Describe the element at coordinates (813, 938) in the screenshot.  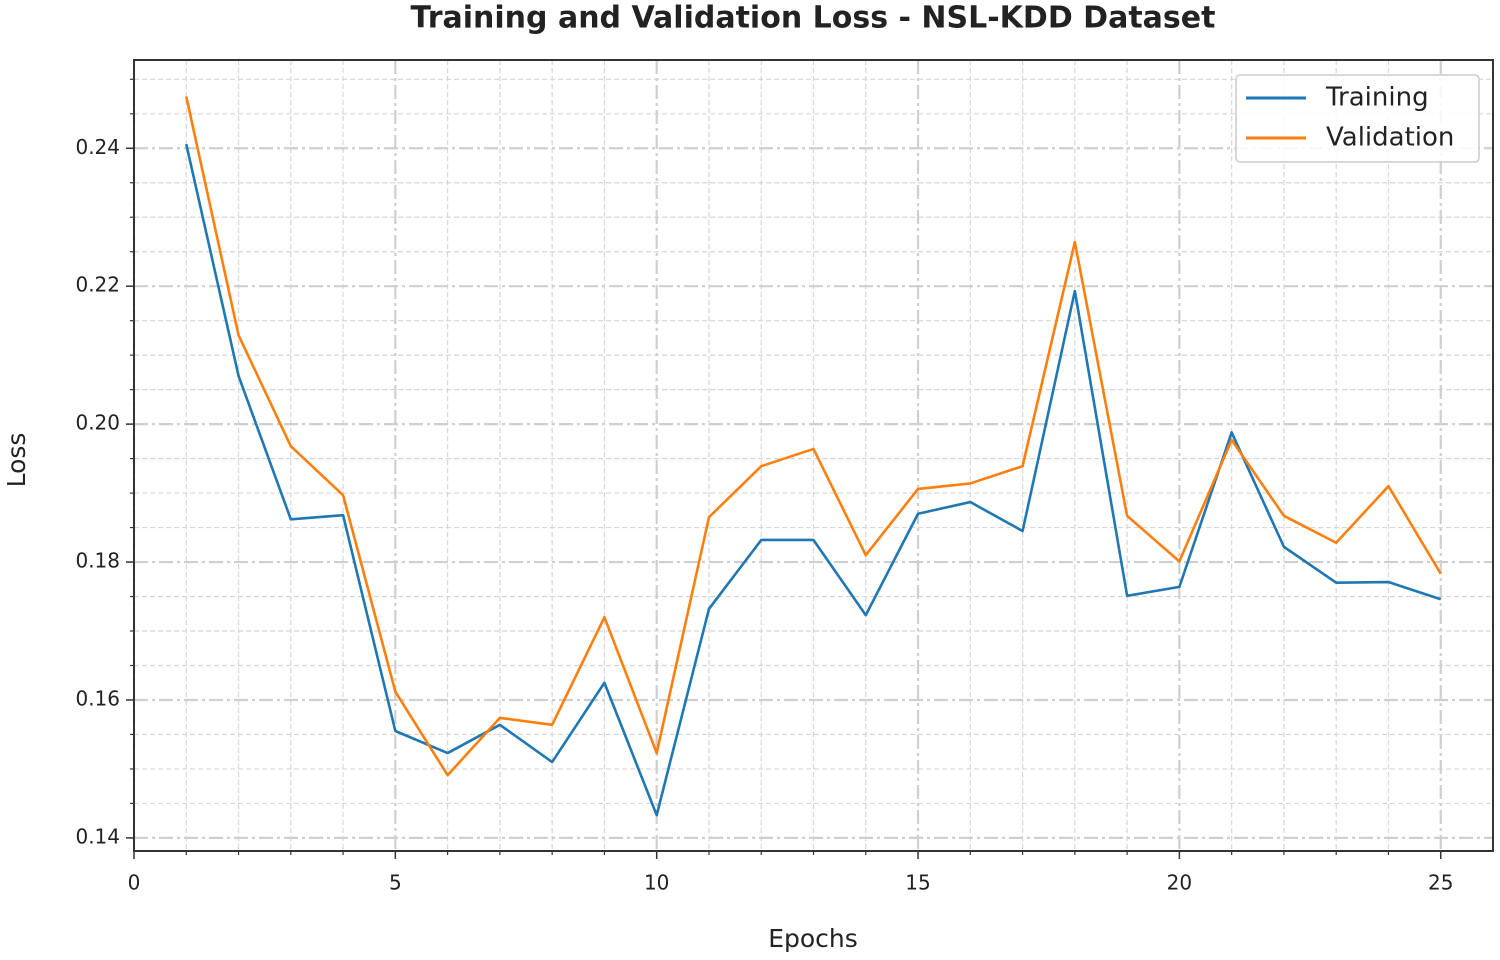
I see `x-axis-label: Epochs` at that location.